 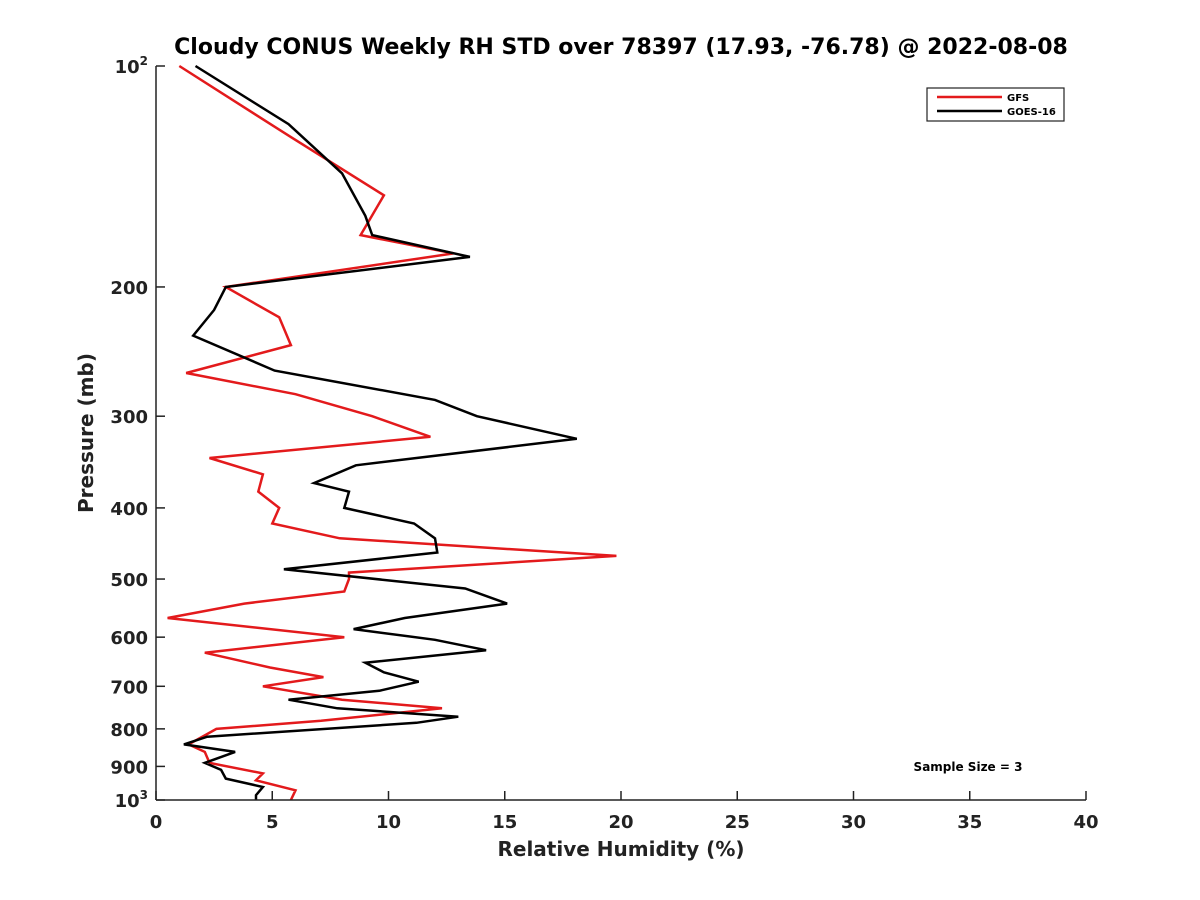 What do you see at coordinates (156, 822) in the screenshot?
I see `x-tick-label: 0` at bounding box center [156, 822].